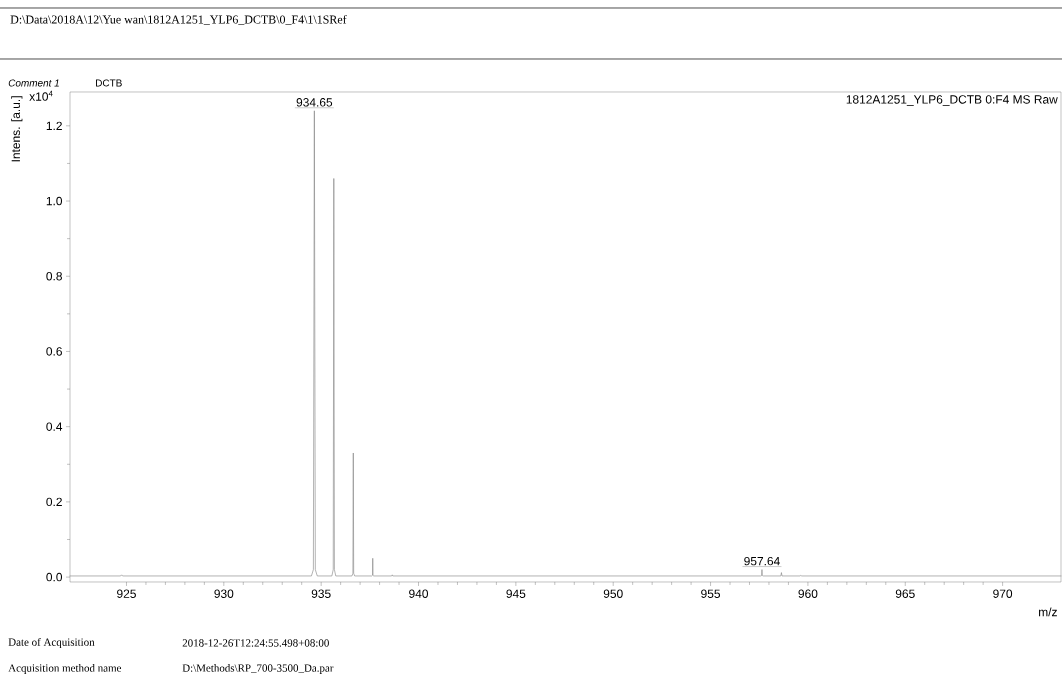 The height and width of the screenshot is (678, 1062). What do you see at coordinates (41, 95) in the screenshot?
I see `text: x10$^{4}$` at bounding box center [41, 95].